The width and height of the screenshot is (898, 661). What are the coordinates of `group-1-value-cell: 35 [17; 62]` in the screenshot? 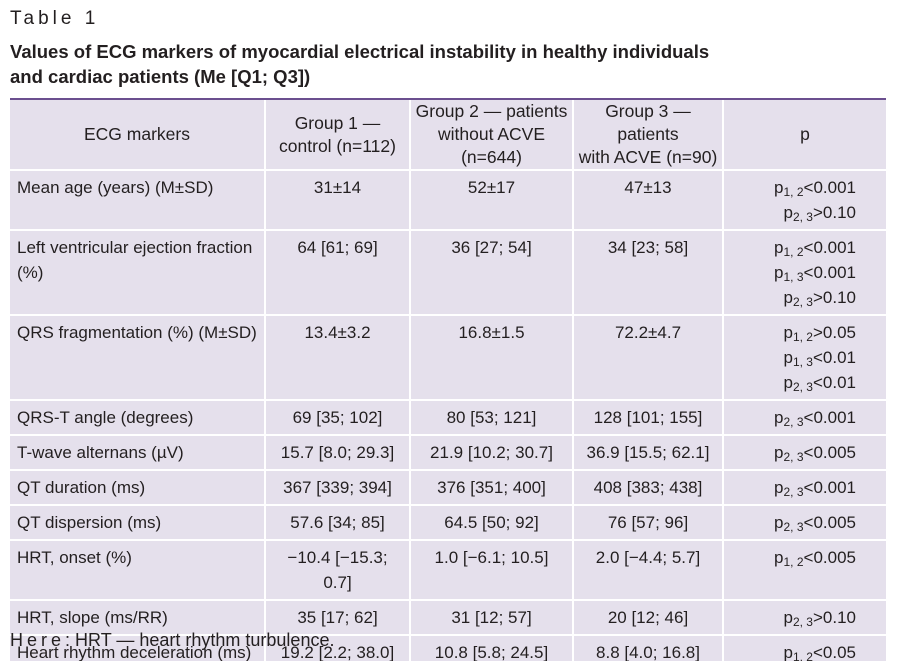 It's located at (338, 617).